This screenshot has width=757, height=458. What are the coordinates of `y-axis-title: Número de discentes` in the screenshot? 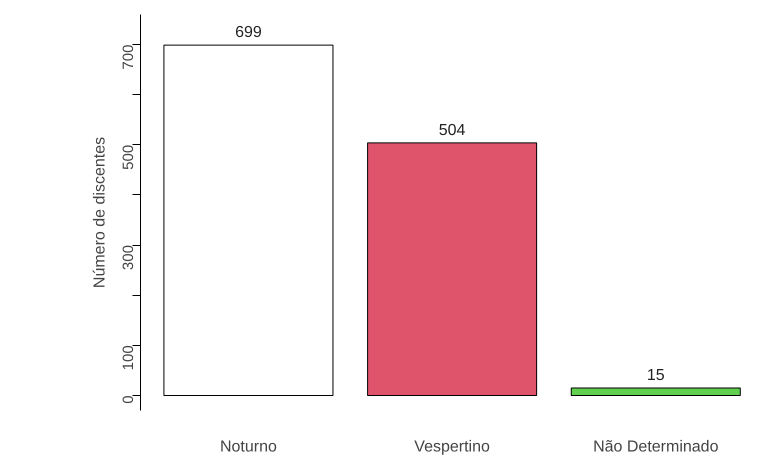 It's located at (100, 212).